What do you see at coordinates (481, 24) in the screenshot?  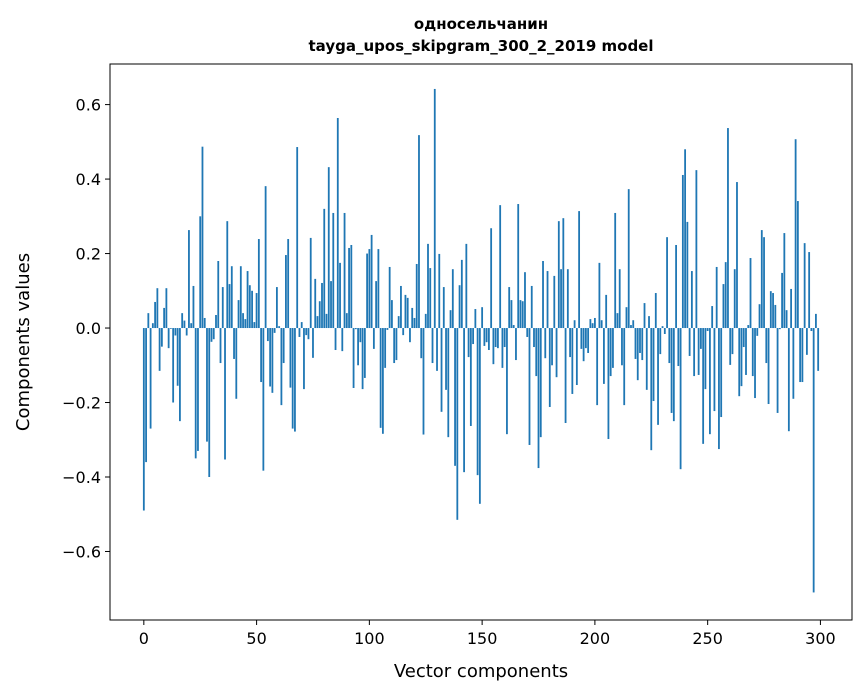 I see `chart-title-line-1: односельчанин` at bounding box center [481, 24].